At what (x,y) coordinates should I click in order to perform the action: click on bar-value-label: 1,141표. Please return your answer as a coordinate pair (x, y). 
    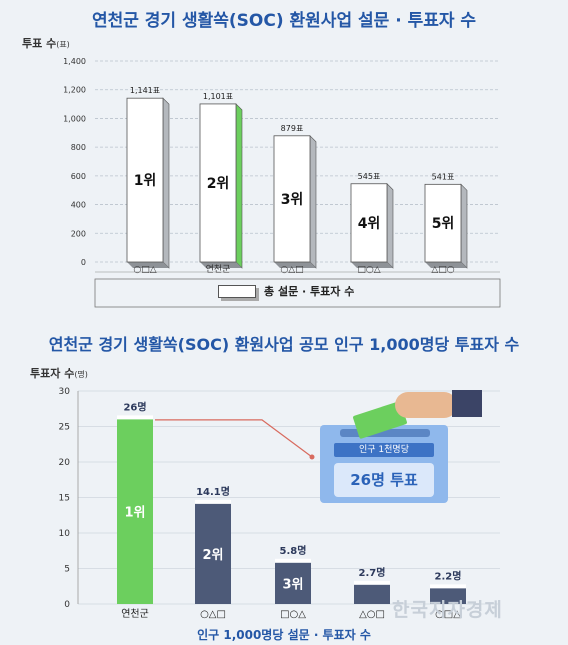
    Looking at the image, I should click on (145, 90).